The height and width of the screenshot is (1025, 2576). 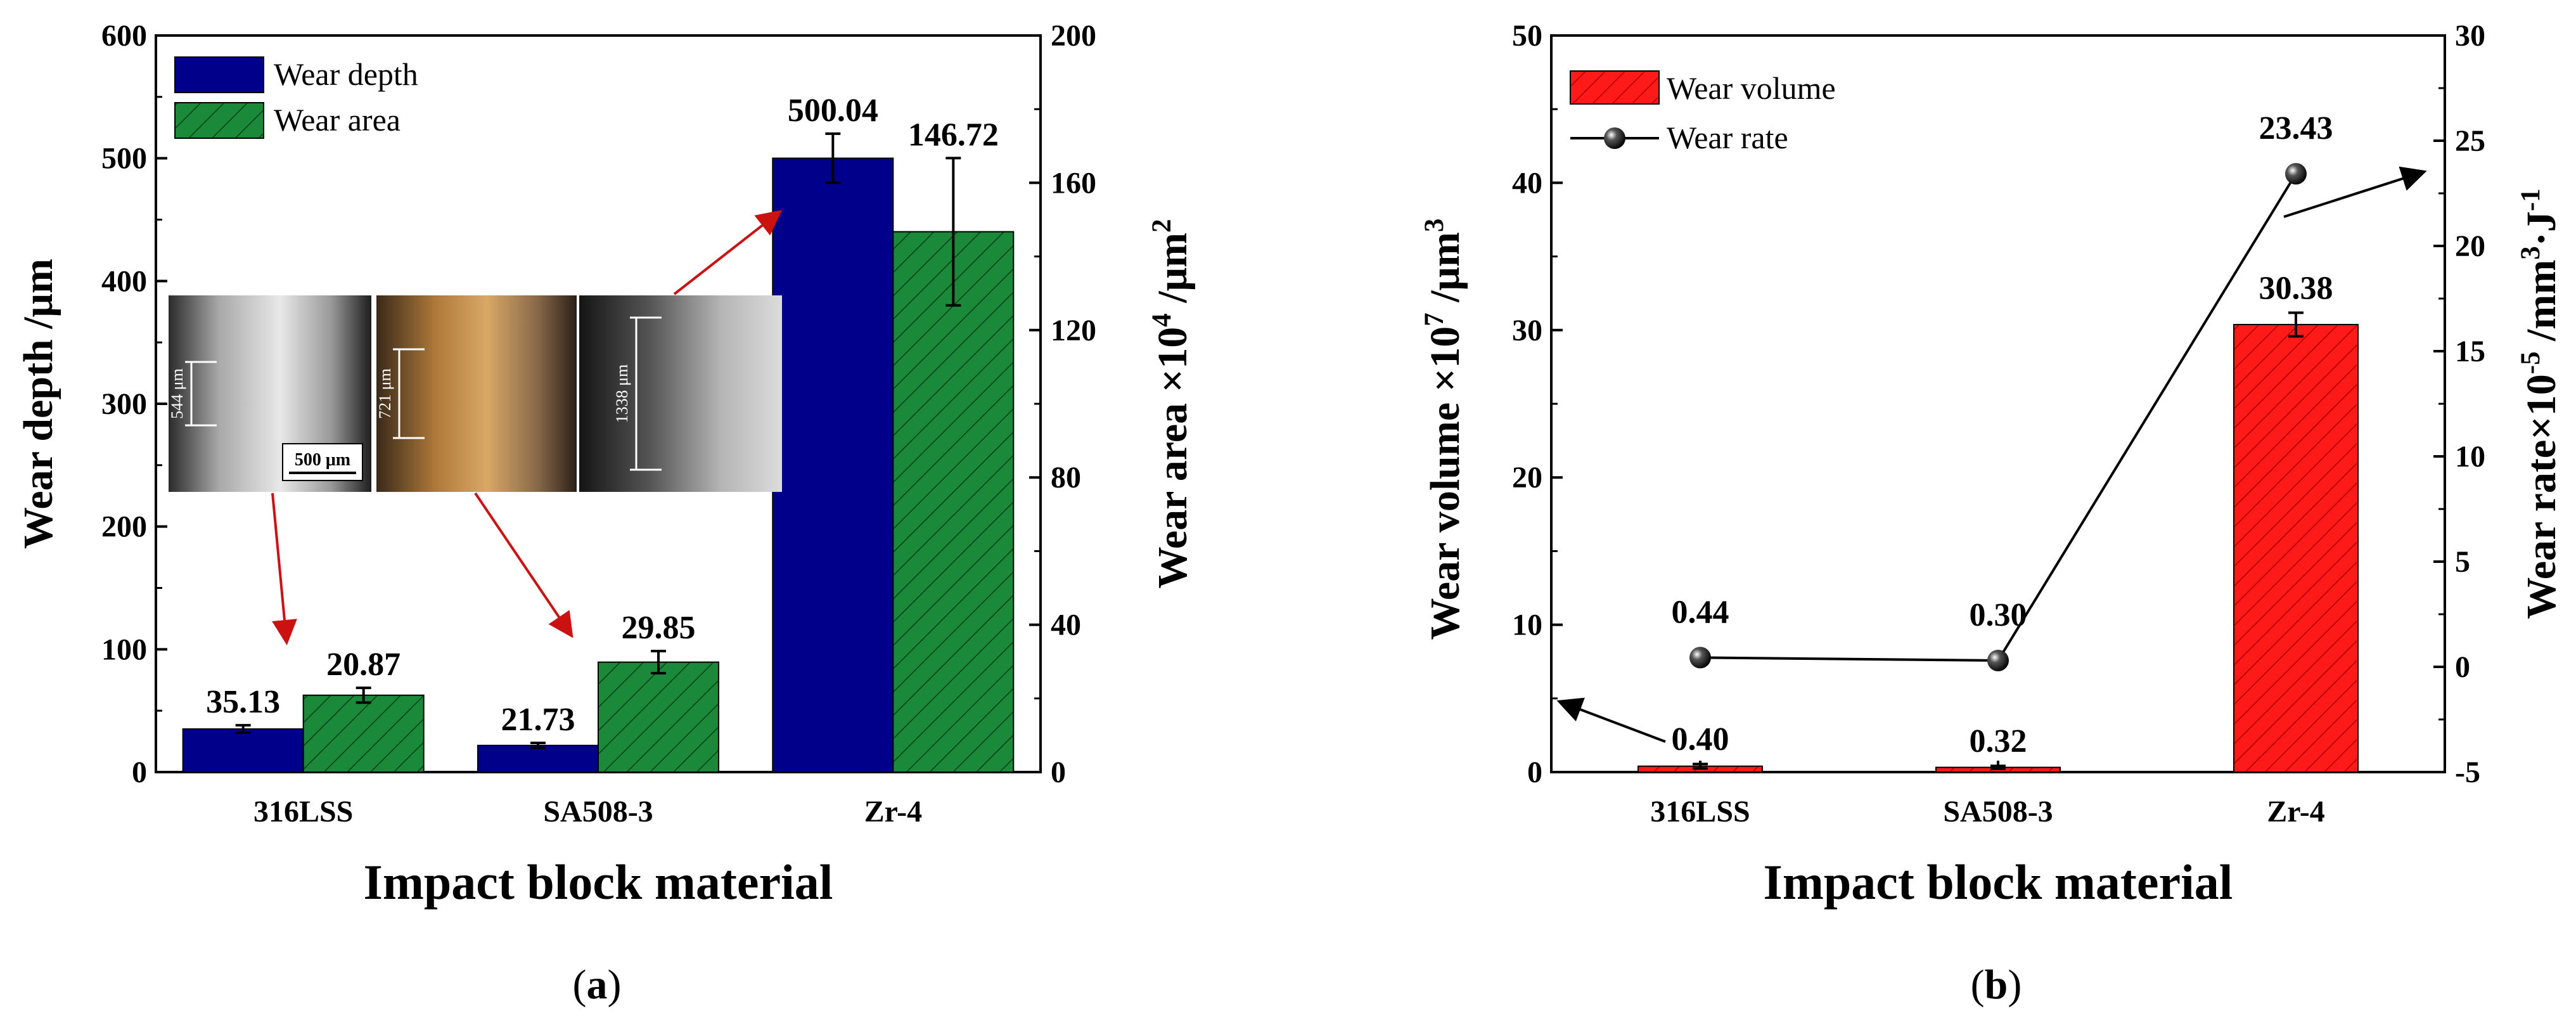 What do you see at coordinates (337, 120) in the screenshot?
I see `legend-label-a: Wear area` at bounding box center [337, 120].